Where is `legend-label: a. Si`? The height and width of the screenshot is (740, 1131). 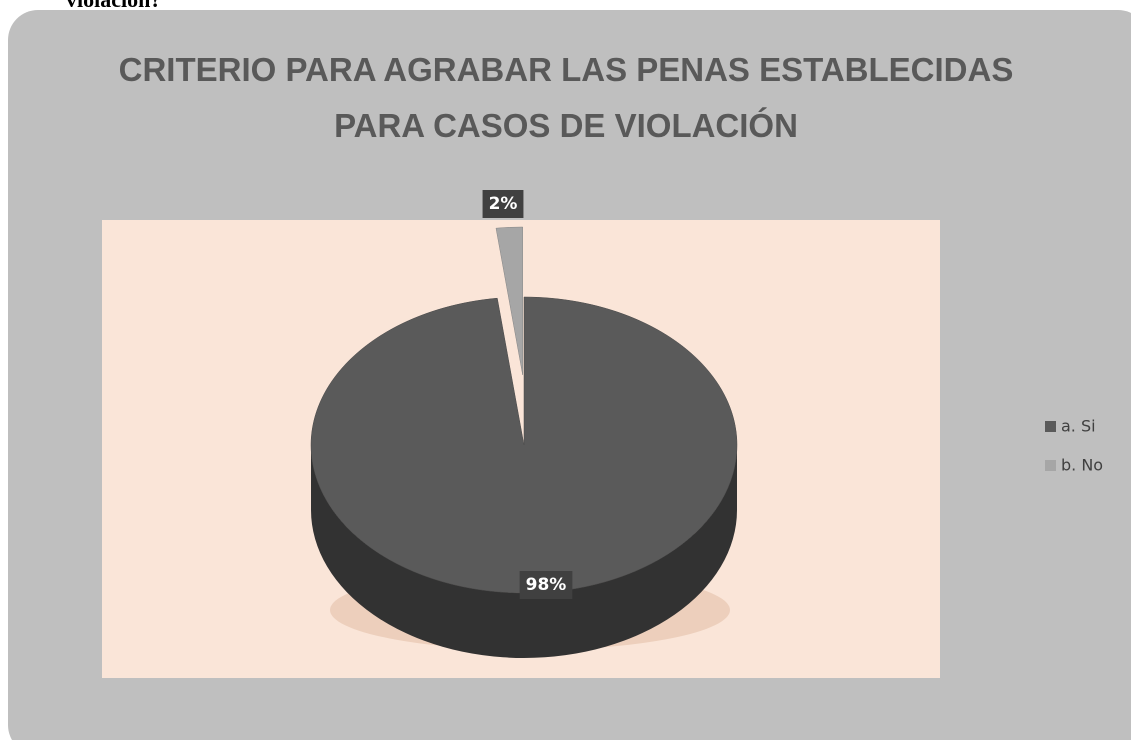 legend-label: a. Si is located at coordinates (1078, 426).